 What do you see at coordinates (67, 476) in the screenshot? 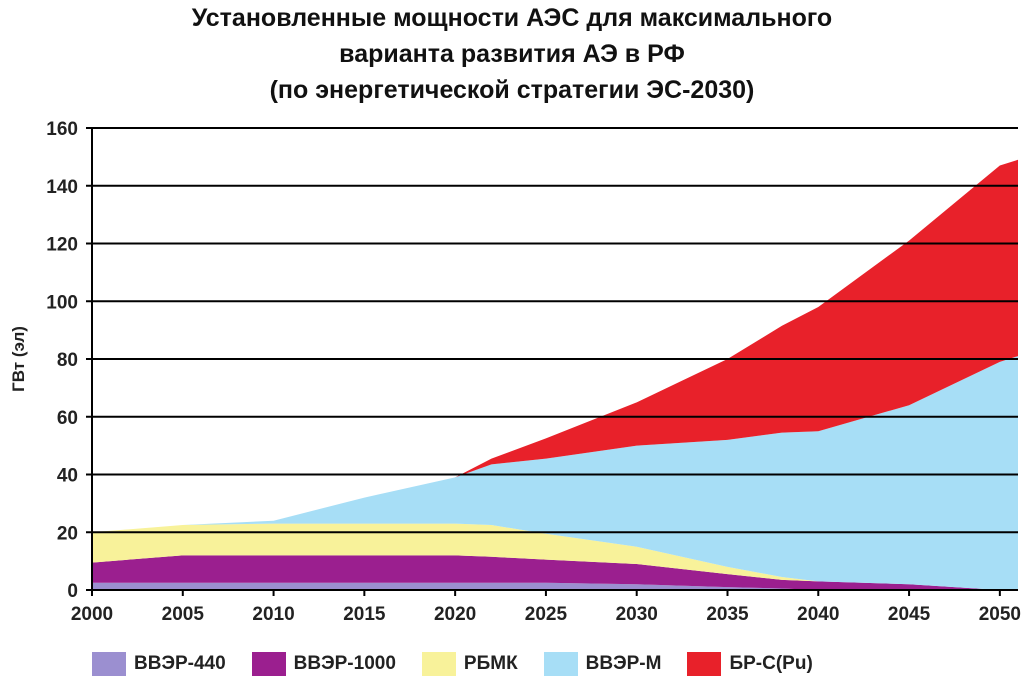
I see `y-tick-label: 40` at bounding box center [67, 476].